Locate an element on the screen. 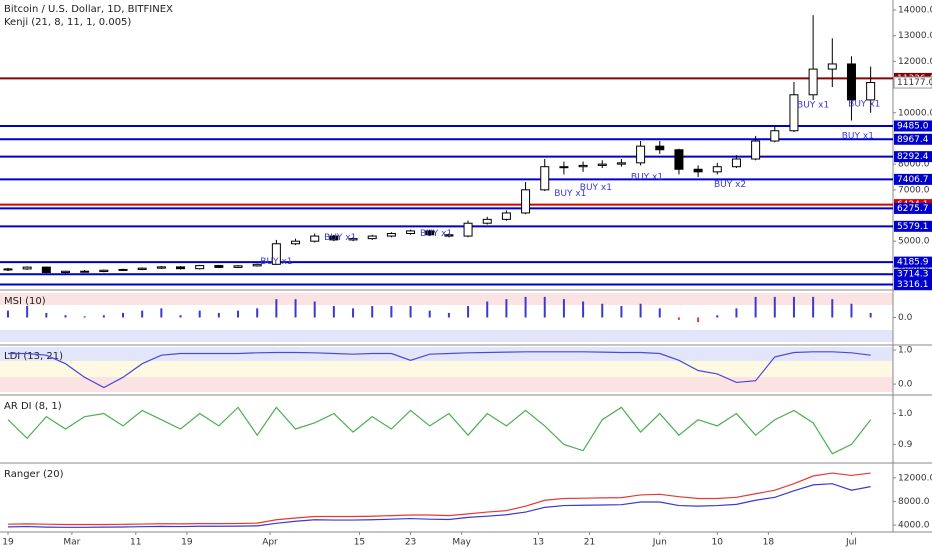  level-label: 8292.4 is located at coordinates (913, 157).